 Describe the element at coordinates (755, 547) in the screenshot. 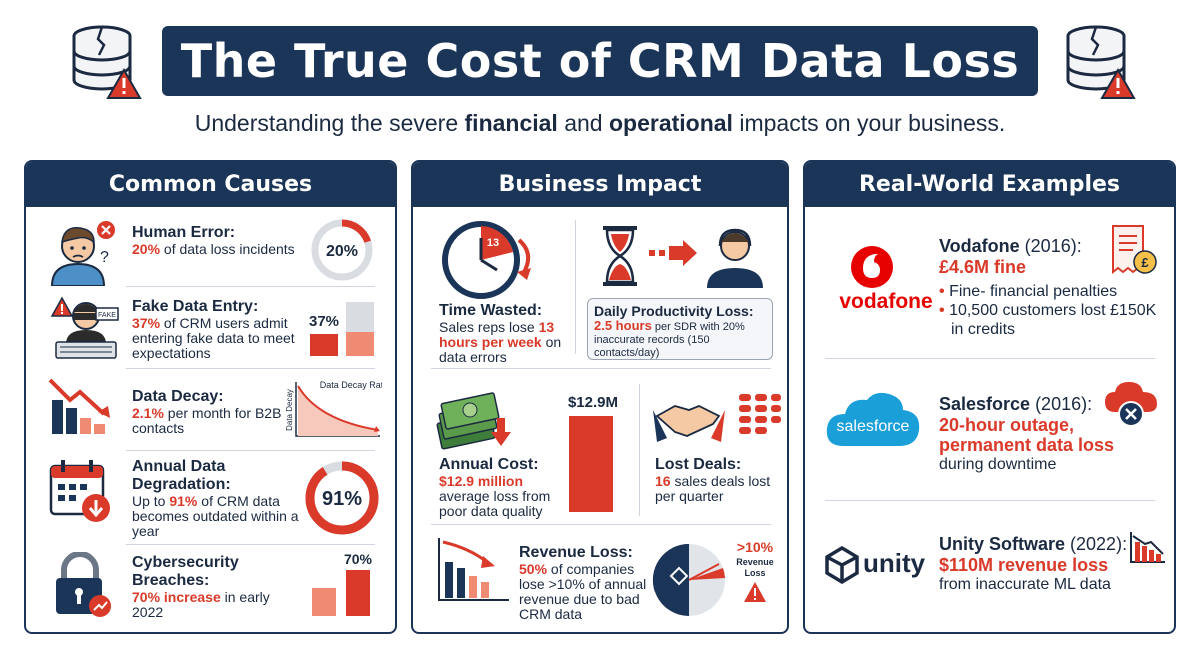

I see `pie-pct: >10%` at that location.